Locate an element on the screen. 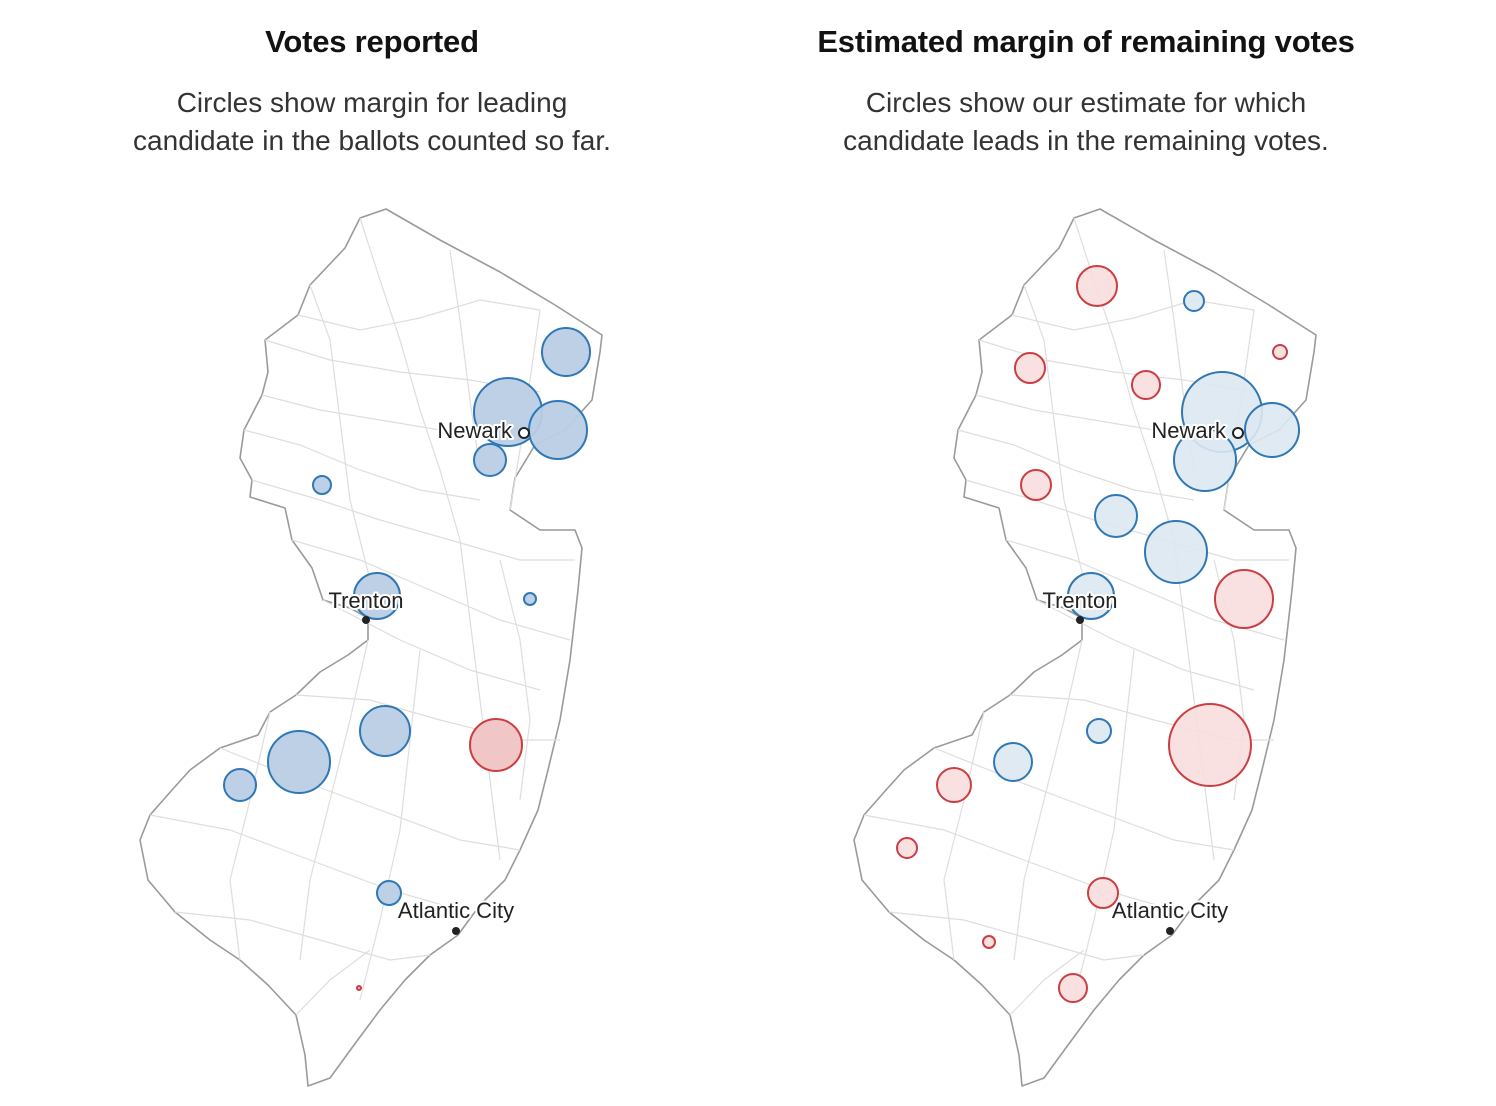 Image resolution: width=1496 pixels, height=1106 pixels. panel-title: Estimated margin of remaining votes is located at coordinates (1086, 41).